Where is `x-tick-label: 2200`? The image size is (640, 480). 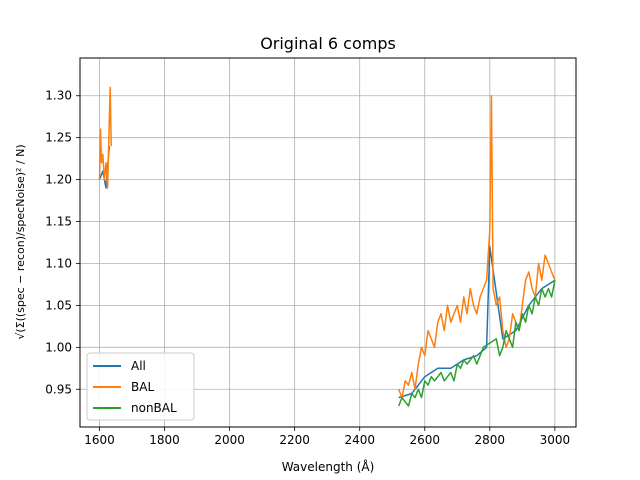 x-tick-label: 2200 is located at coordinates (294, 440).